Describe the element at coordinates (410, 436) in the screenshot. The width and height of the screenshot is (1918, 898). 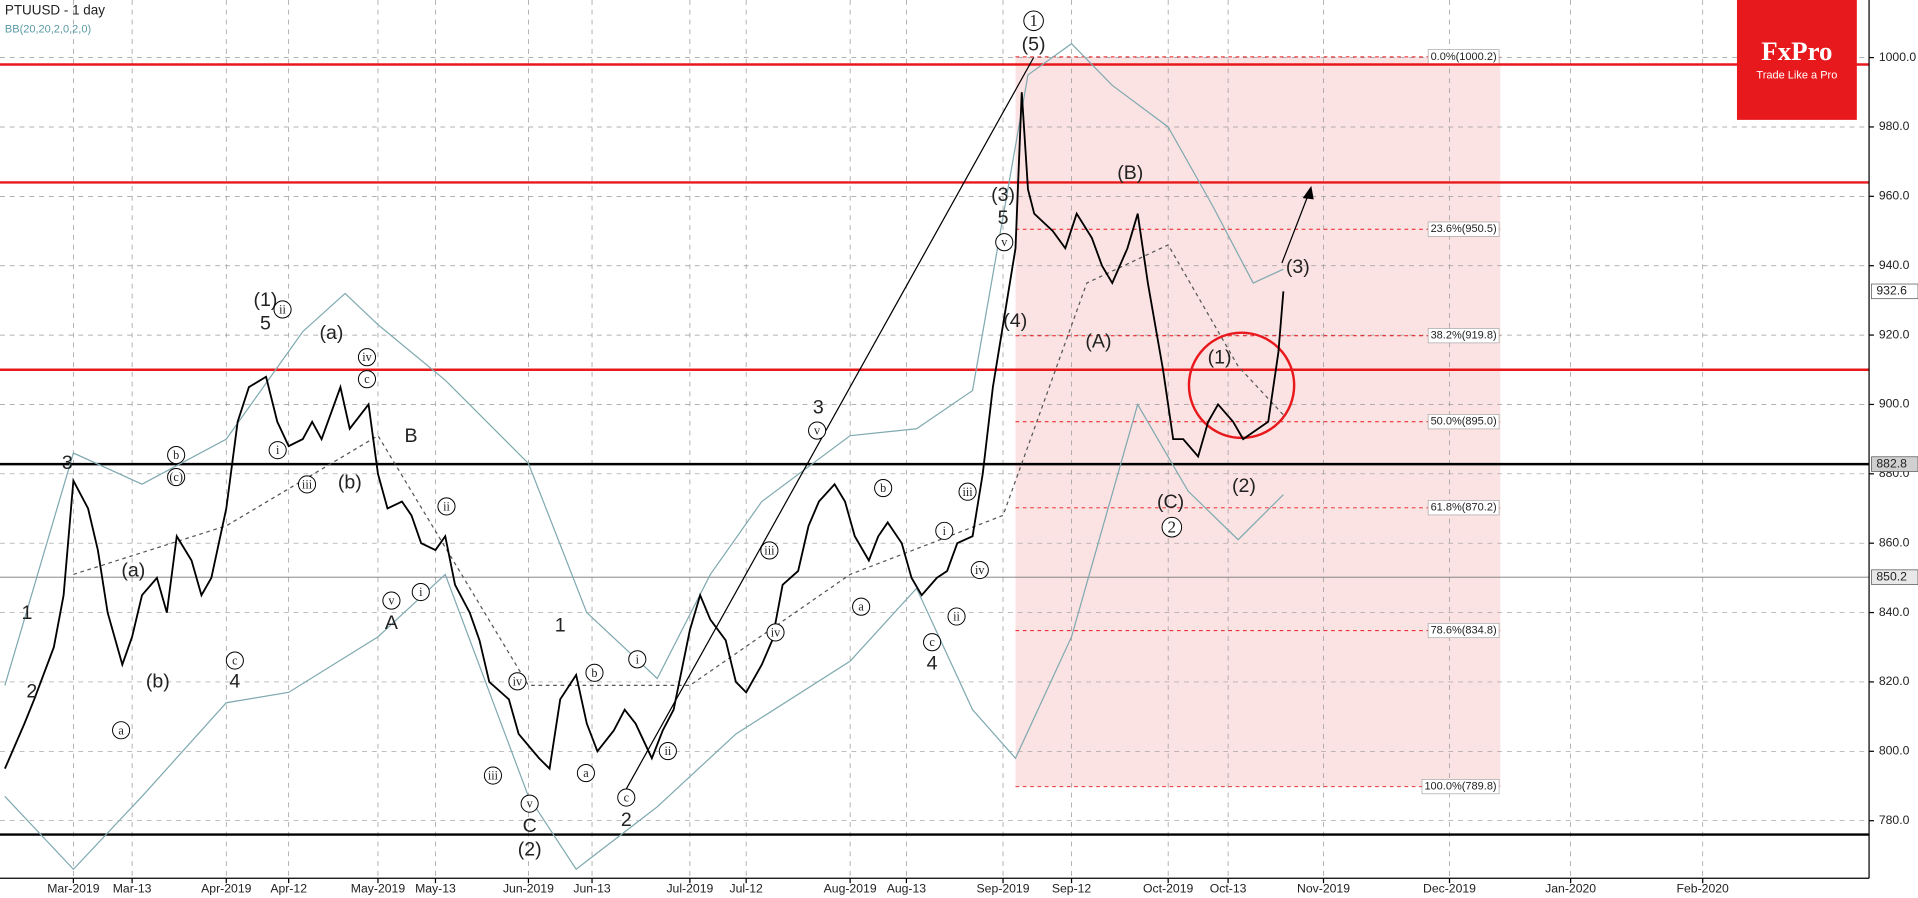
I see `wave-label: B` at that location.